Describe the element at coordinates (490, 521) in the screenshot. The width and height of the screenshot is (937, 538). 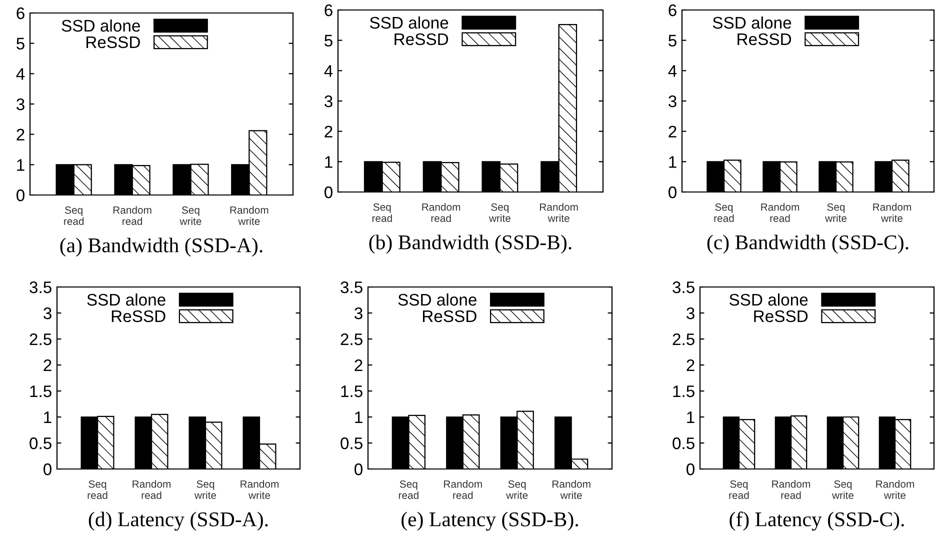
I see `text: (e) Latency (SSD-B).` at that location.